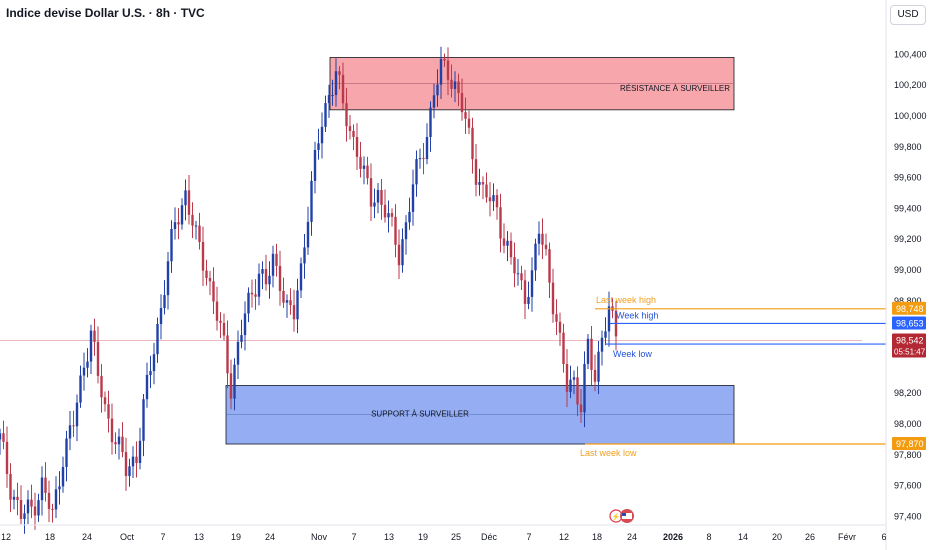 This screenshot has height=550, width=932. Describe the element at coordinates (632, 354) in the screenshot. I see `level-label: Week low` at that location.